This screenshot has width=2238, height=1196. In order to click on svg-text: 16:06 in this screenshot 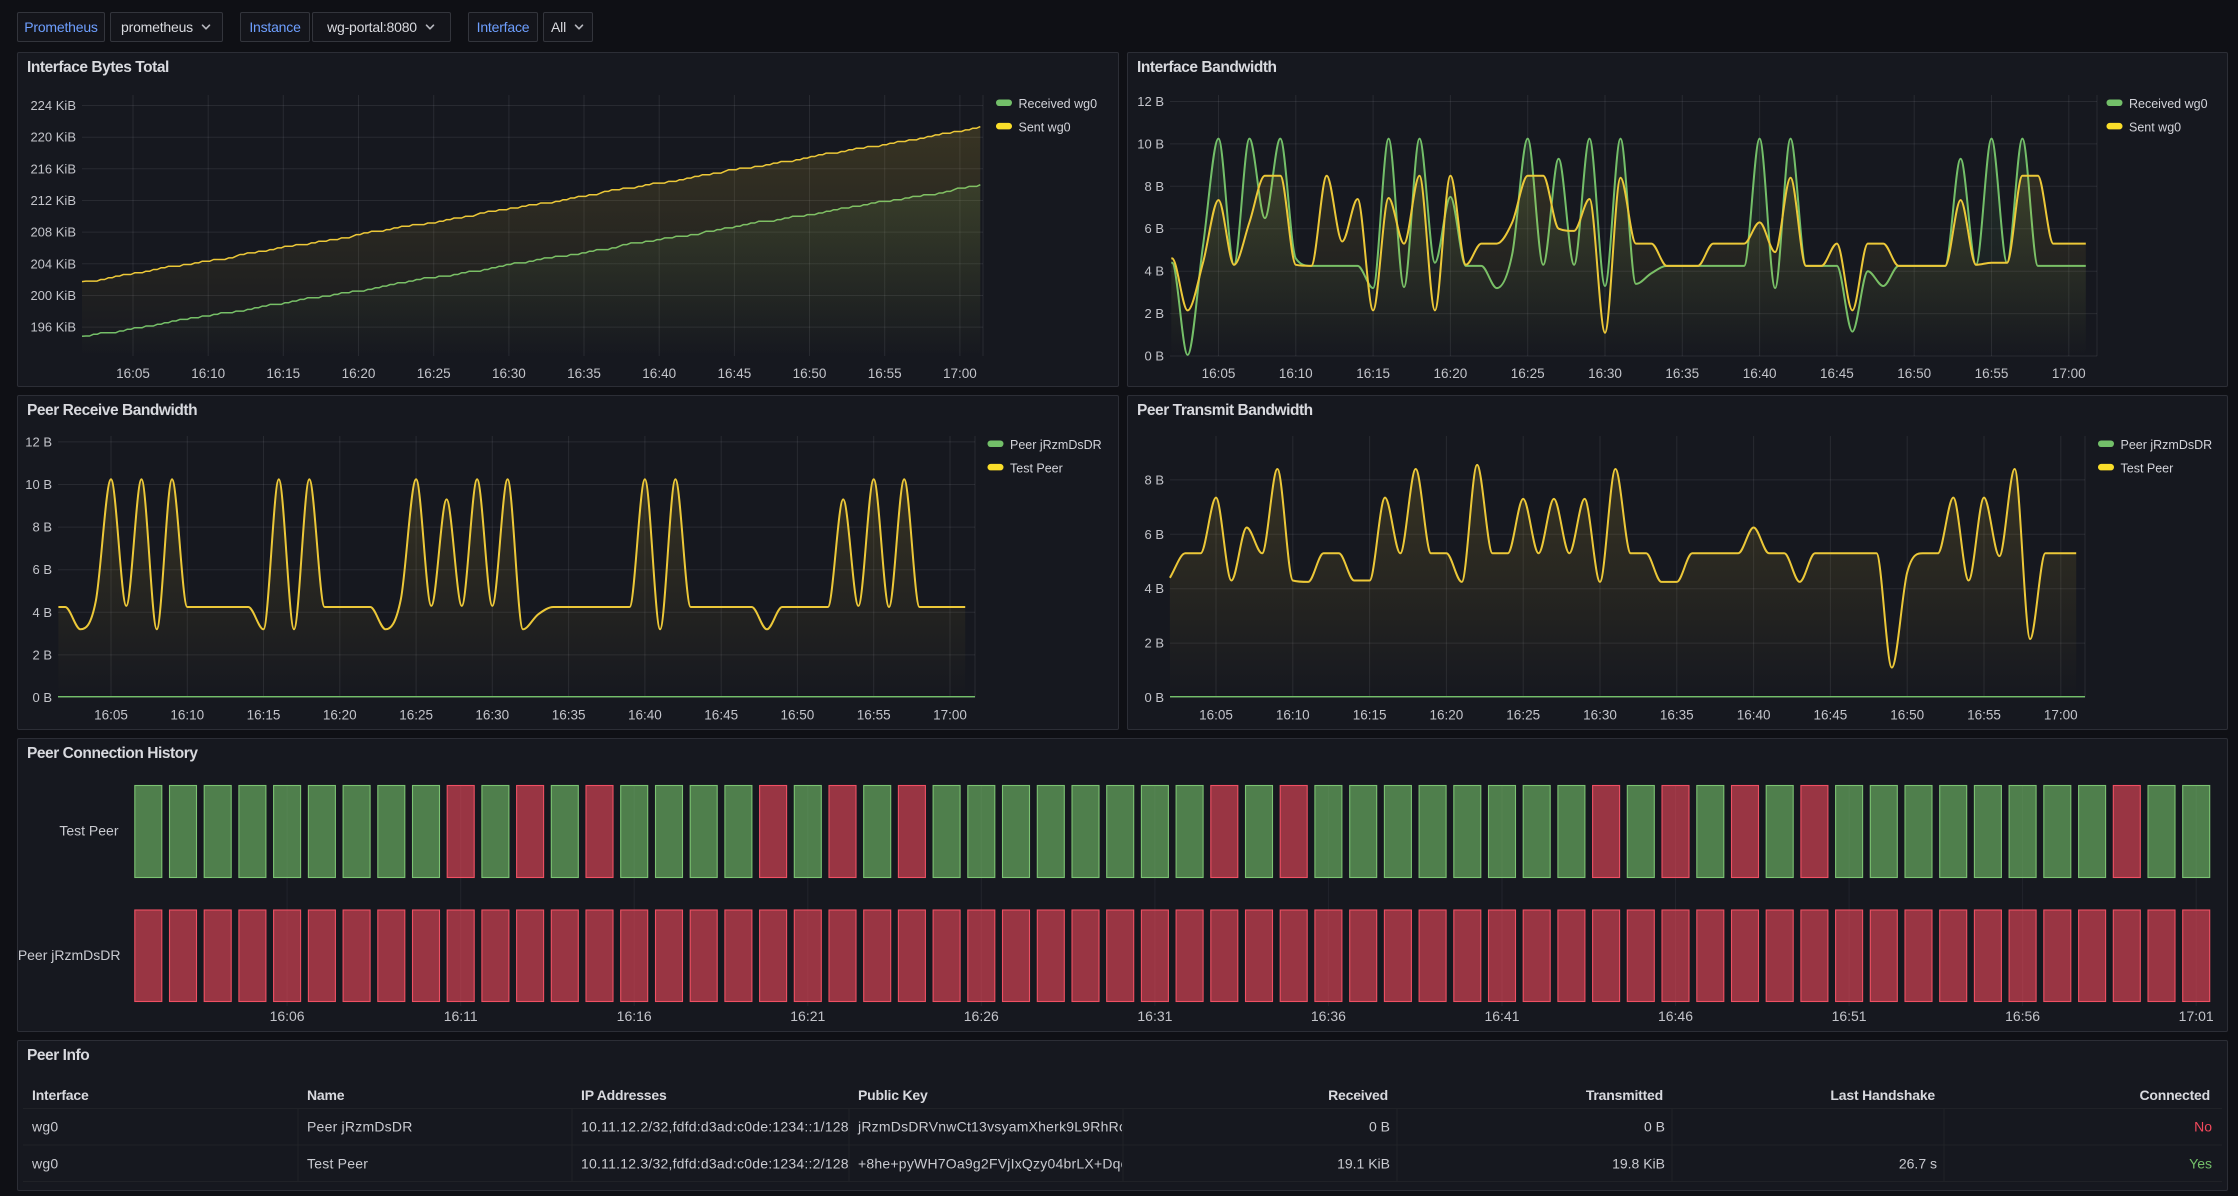, I will do `click(287, 1016)`.